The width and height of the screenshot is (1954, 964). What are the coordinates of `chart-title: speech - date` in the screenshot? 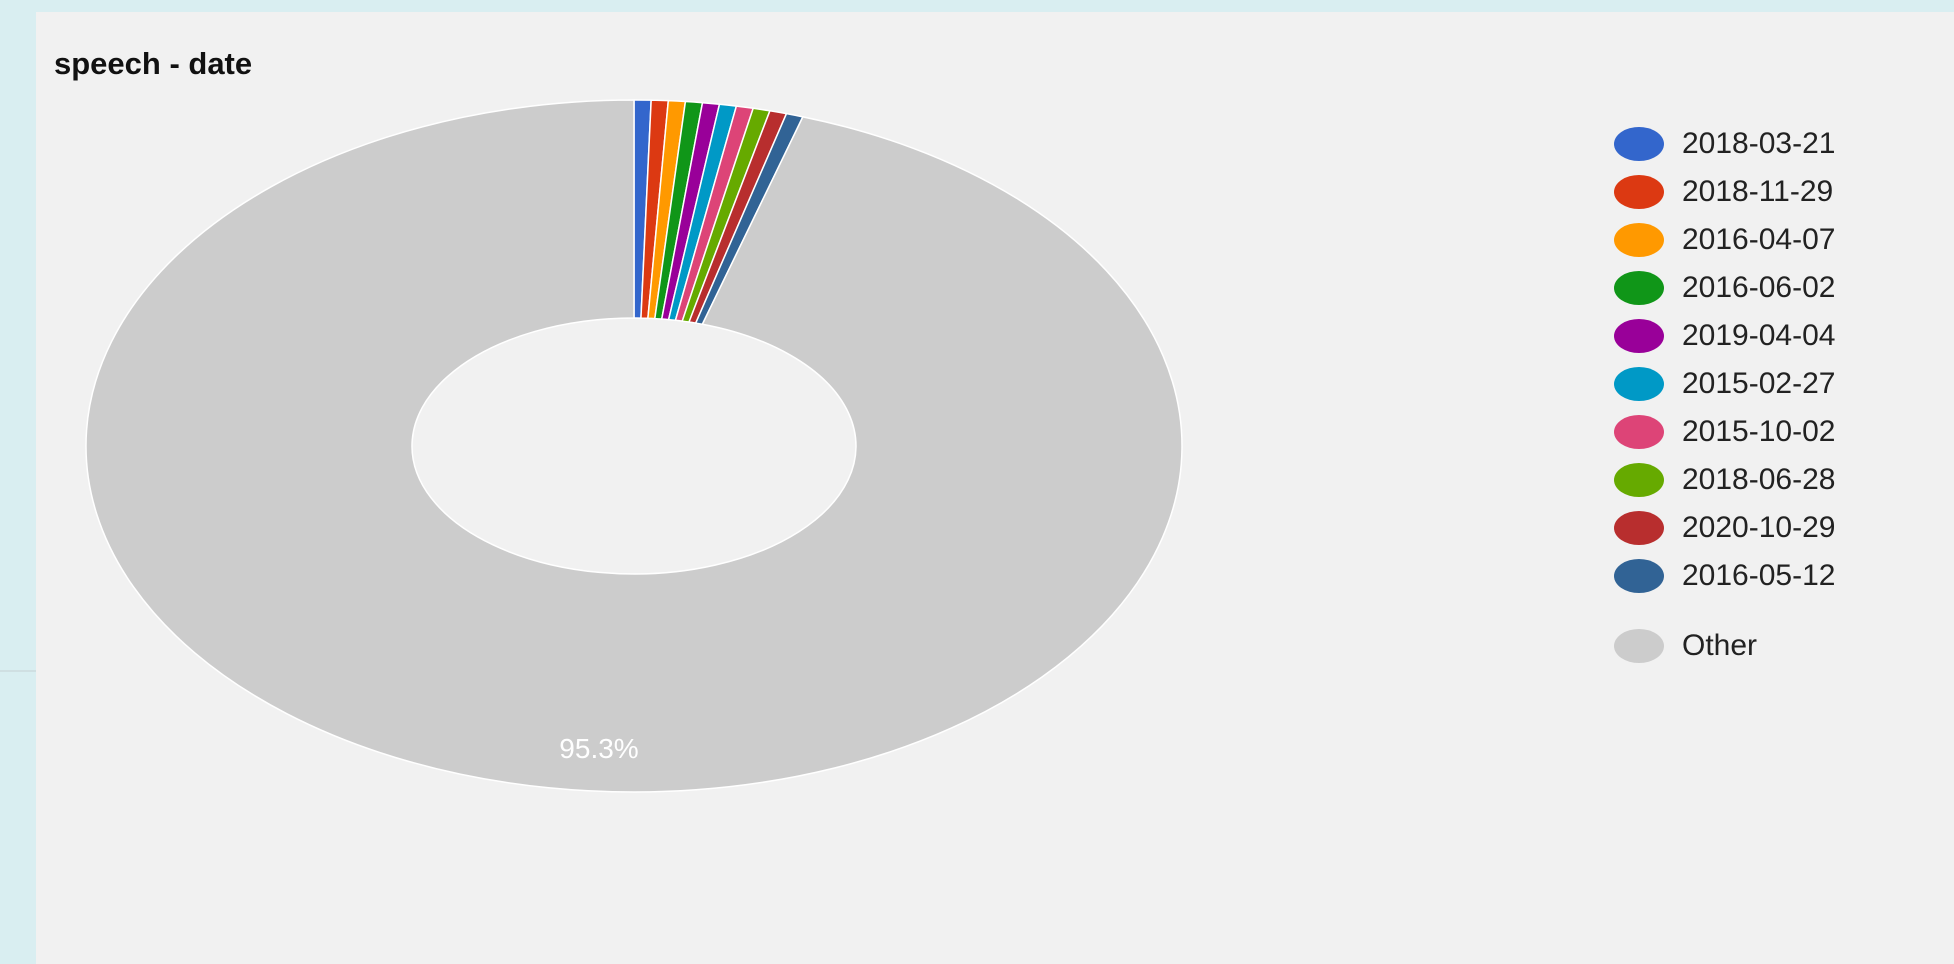 It's located at (153, 63).